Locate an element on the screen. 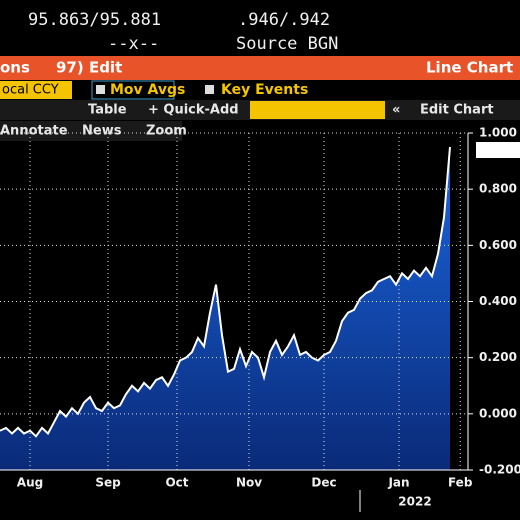  y-tick-label: 0.600 is located at coordinates (498, 245).